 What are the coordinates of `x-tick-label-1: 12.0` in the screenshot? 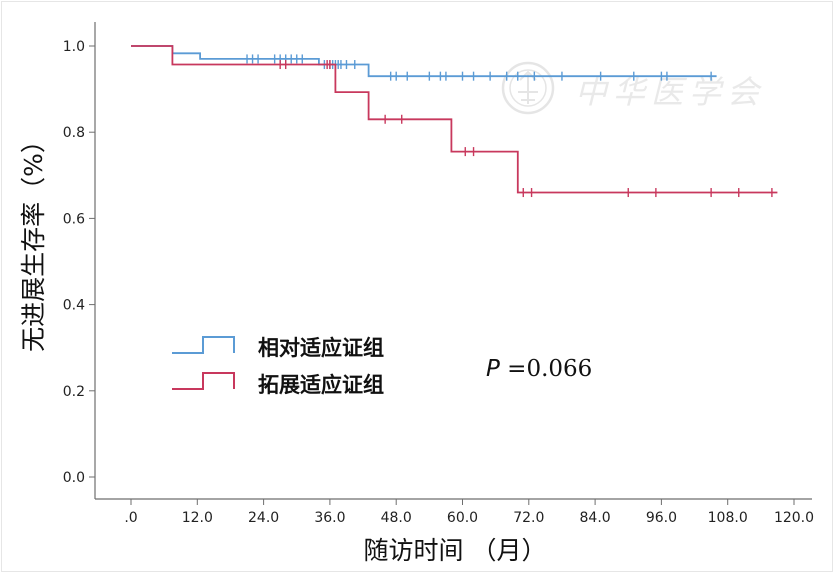 It's located at (197, 518).